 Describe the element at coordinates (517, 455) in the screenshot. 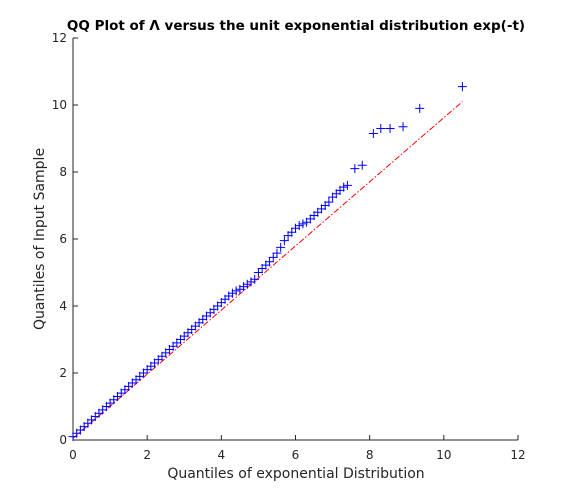

I see `x-tick-label: 12` at that location.